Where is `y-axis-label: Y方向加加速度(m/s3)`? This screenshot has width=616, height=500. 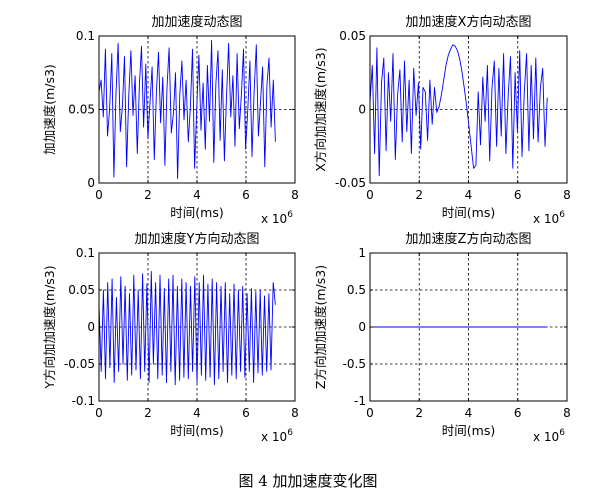
y-axis-label: Y方向加加速度(m/s3) is located at coordinates (49, 327).